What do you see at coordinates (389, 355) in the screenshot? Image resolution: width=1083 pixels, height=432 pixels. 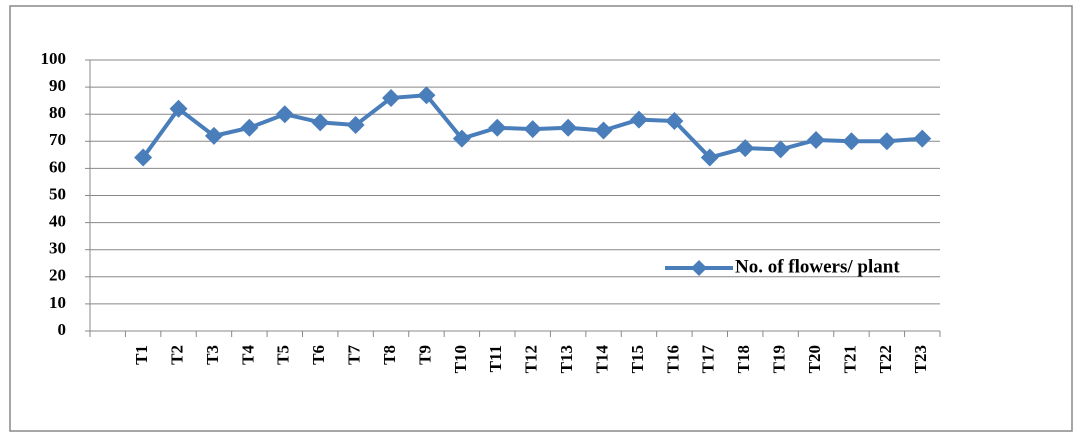 I see `x-tick-label: T8` at bounding box center [389, 355].